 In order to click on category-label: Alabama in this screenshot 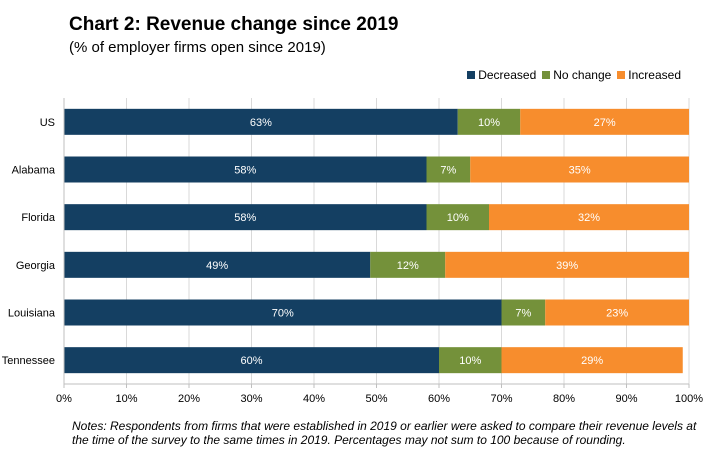, I will do `click(34, 171)`.